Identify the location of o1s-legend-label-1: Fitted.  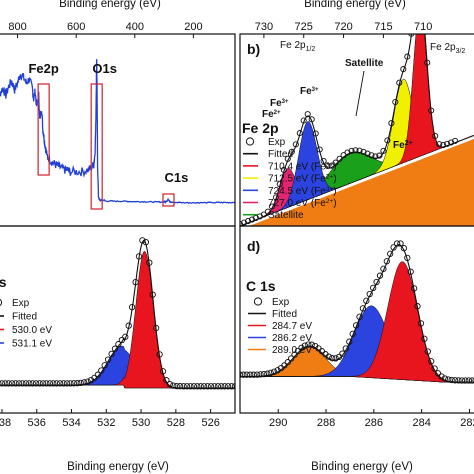
(24, 317).